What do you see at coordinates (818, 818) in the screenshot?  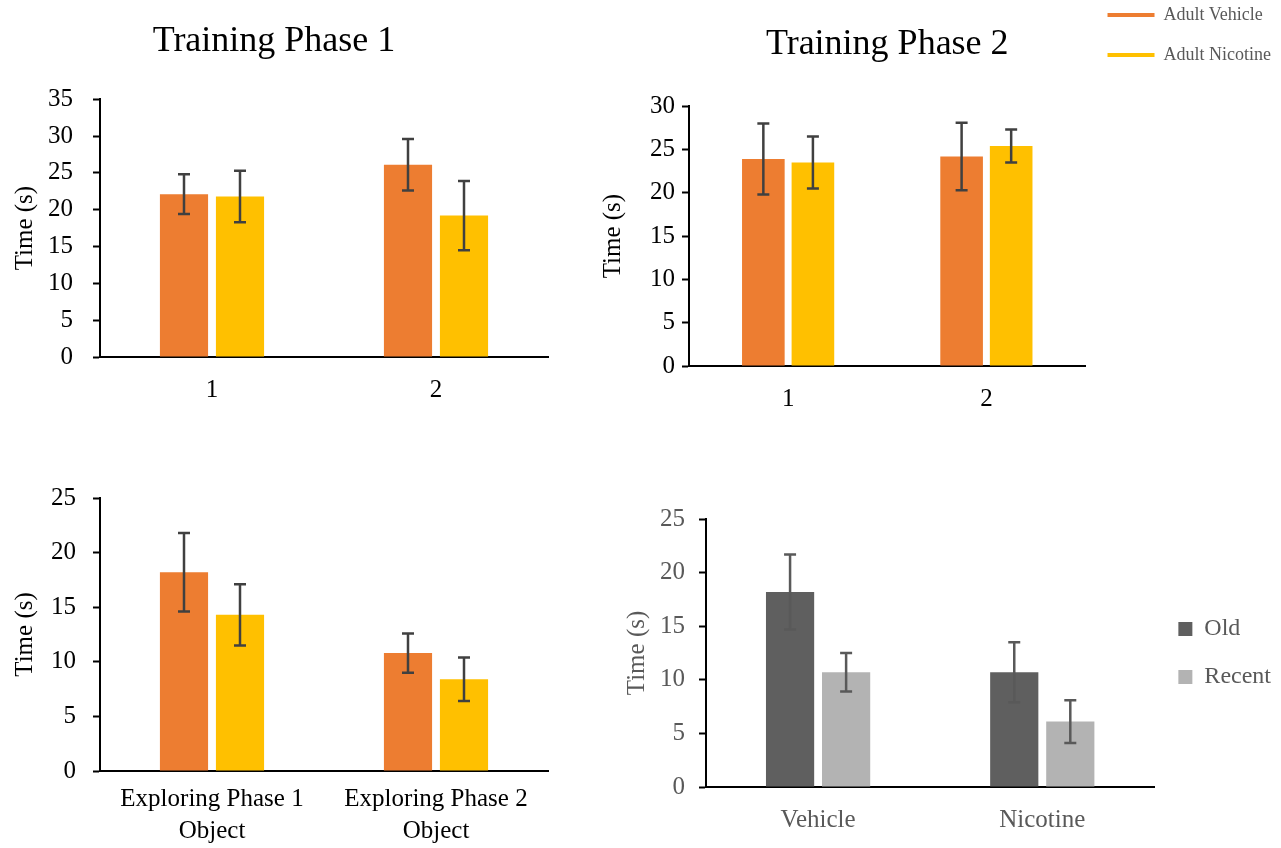 I see `x-tick-label: Vehicle` at bounding box center [818, 818].